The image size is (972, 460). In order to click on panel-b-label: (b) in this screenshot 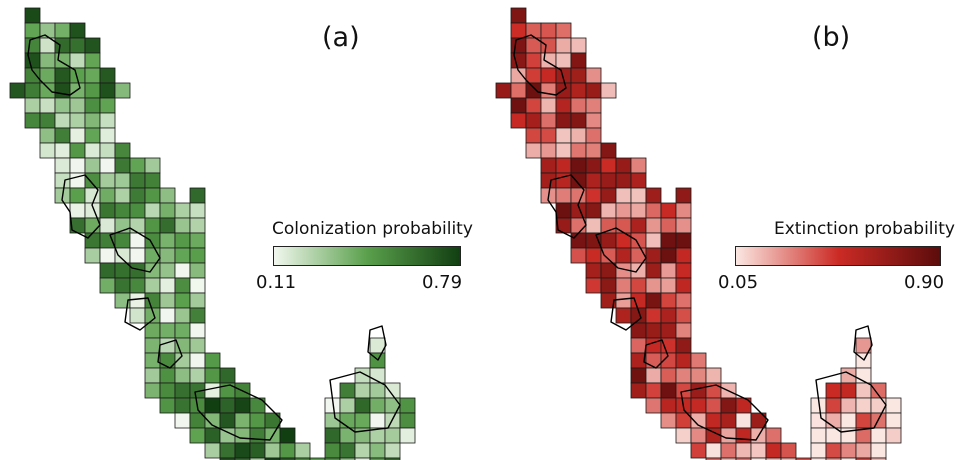, I will do `click(831, 37)`.